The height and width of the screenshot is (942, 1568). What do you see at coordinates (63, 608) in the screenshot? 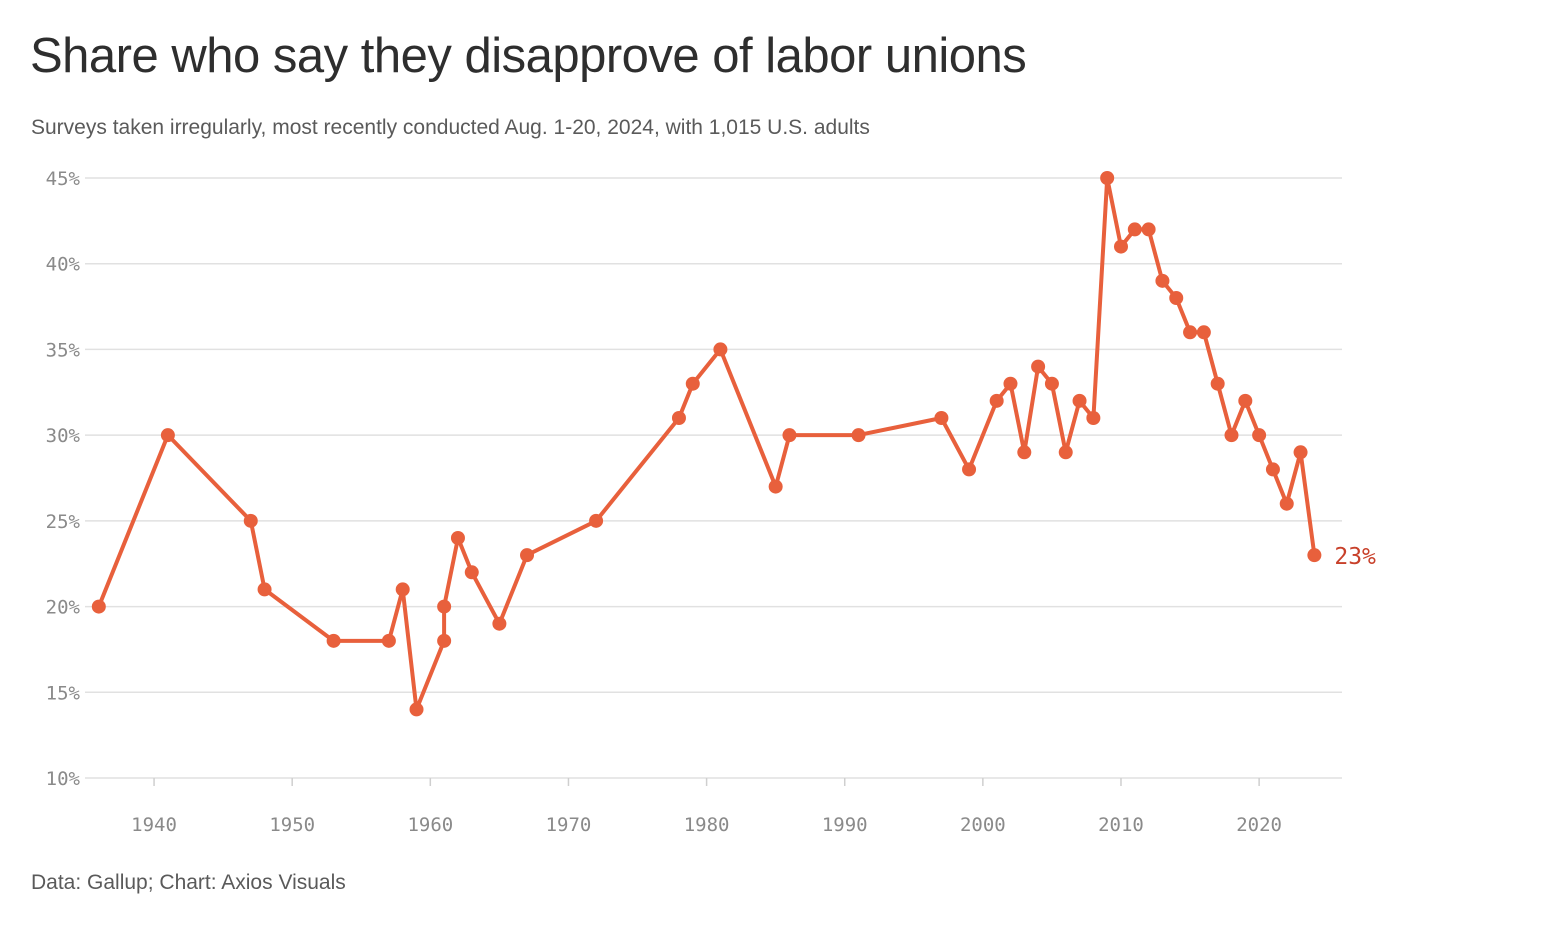
I see `y-tick-label: 20%` at bounding box center [63, 608].